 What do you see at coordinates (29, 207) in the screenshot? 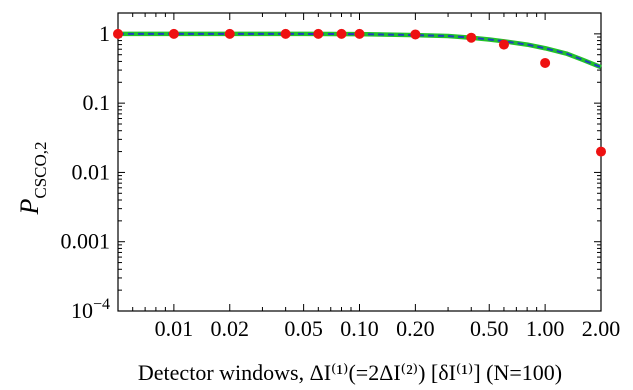
I see `y-axis-title-main: P` at bounding box center [29, 207].